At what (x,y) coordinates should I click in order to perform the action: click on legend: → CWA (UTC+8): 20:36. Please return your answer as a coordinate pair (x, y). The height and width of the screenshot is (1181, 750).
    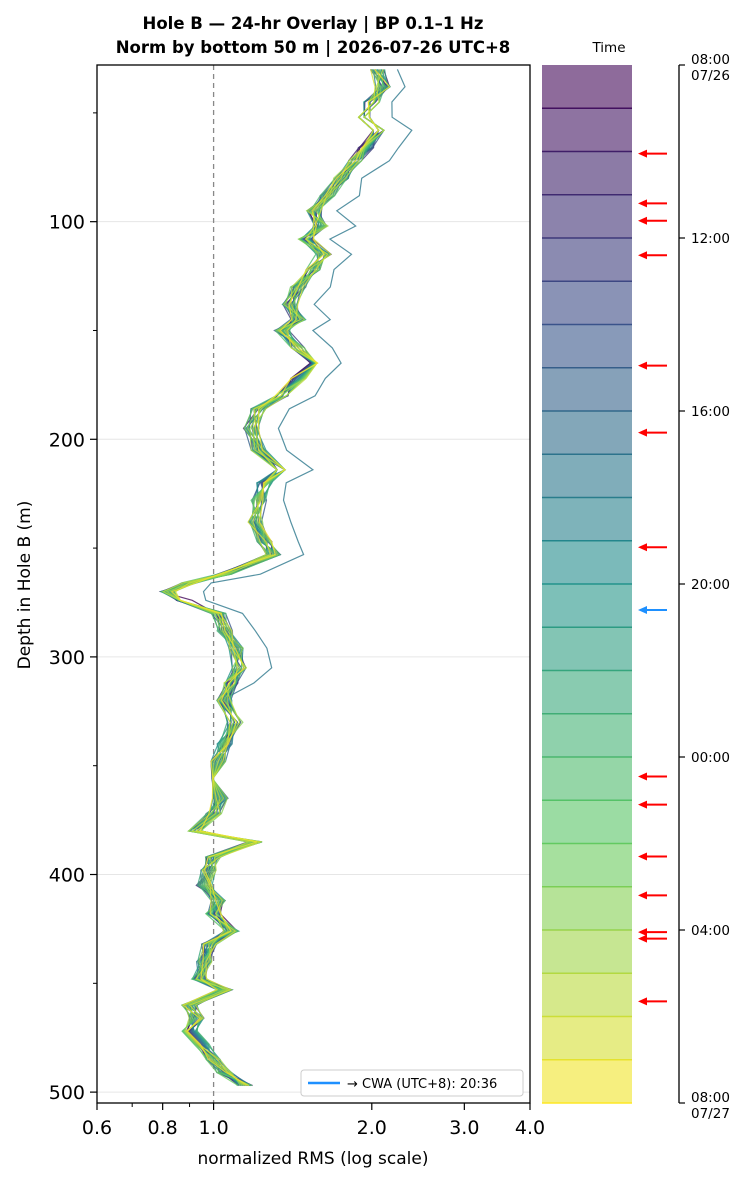
    Looking at the image, I should click on (412, 1083).